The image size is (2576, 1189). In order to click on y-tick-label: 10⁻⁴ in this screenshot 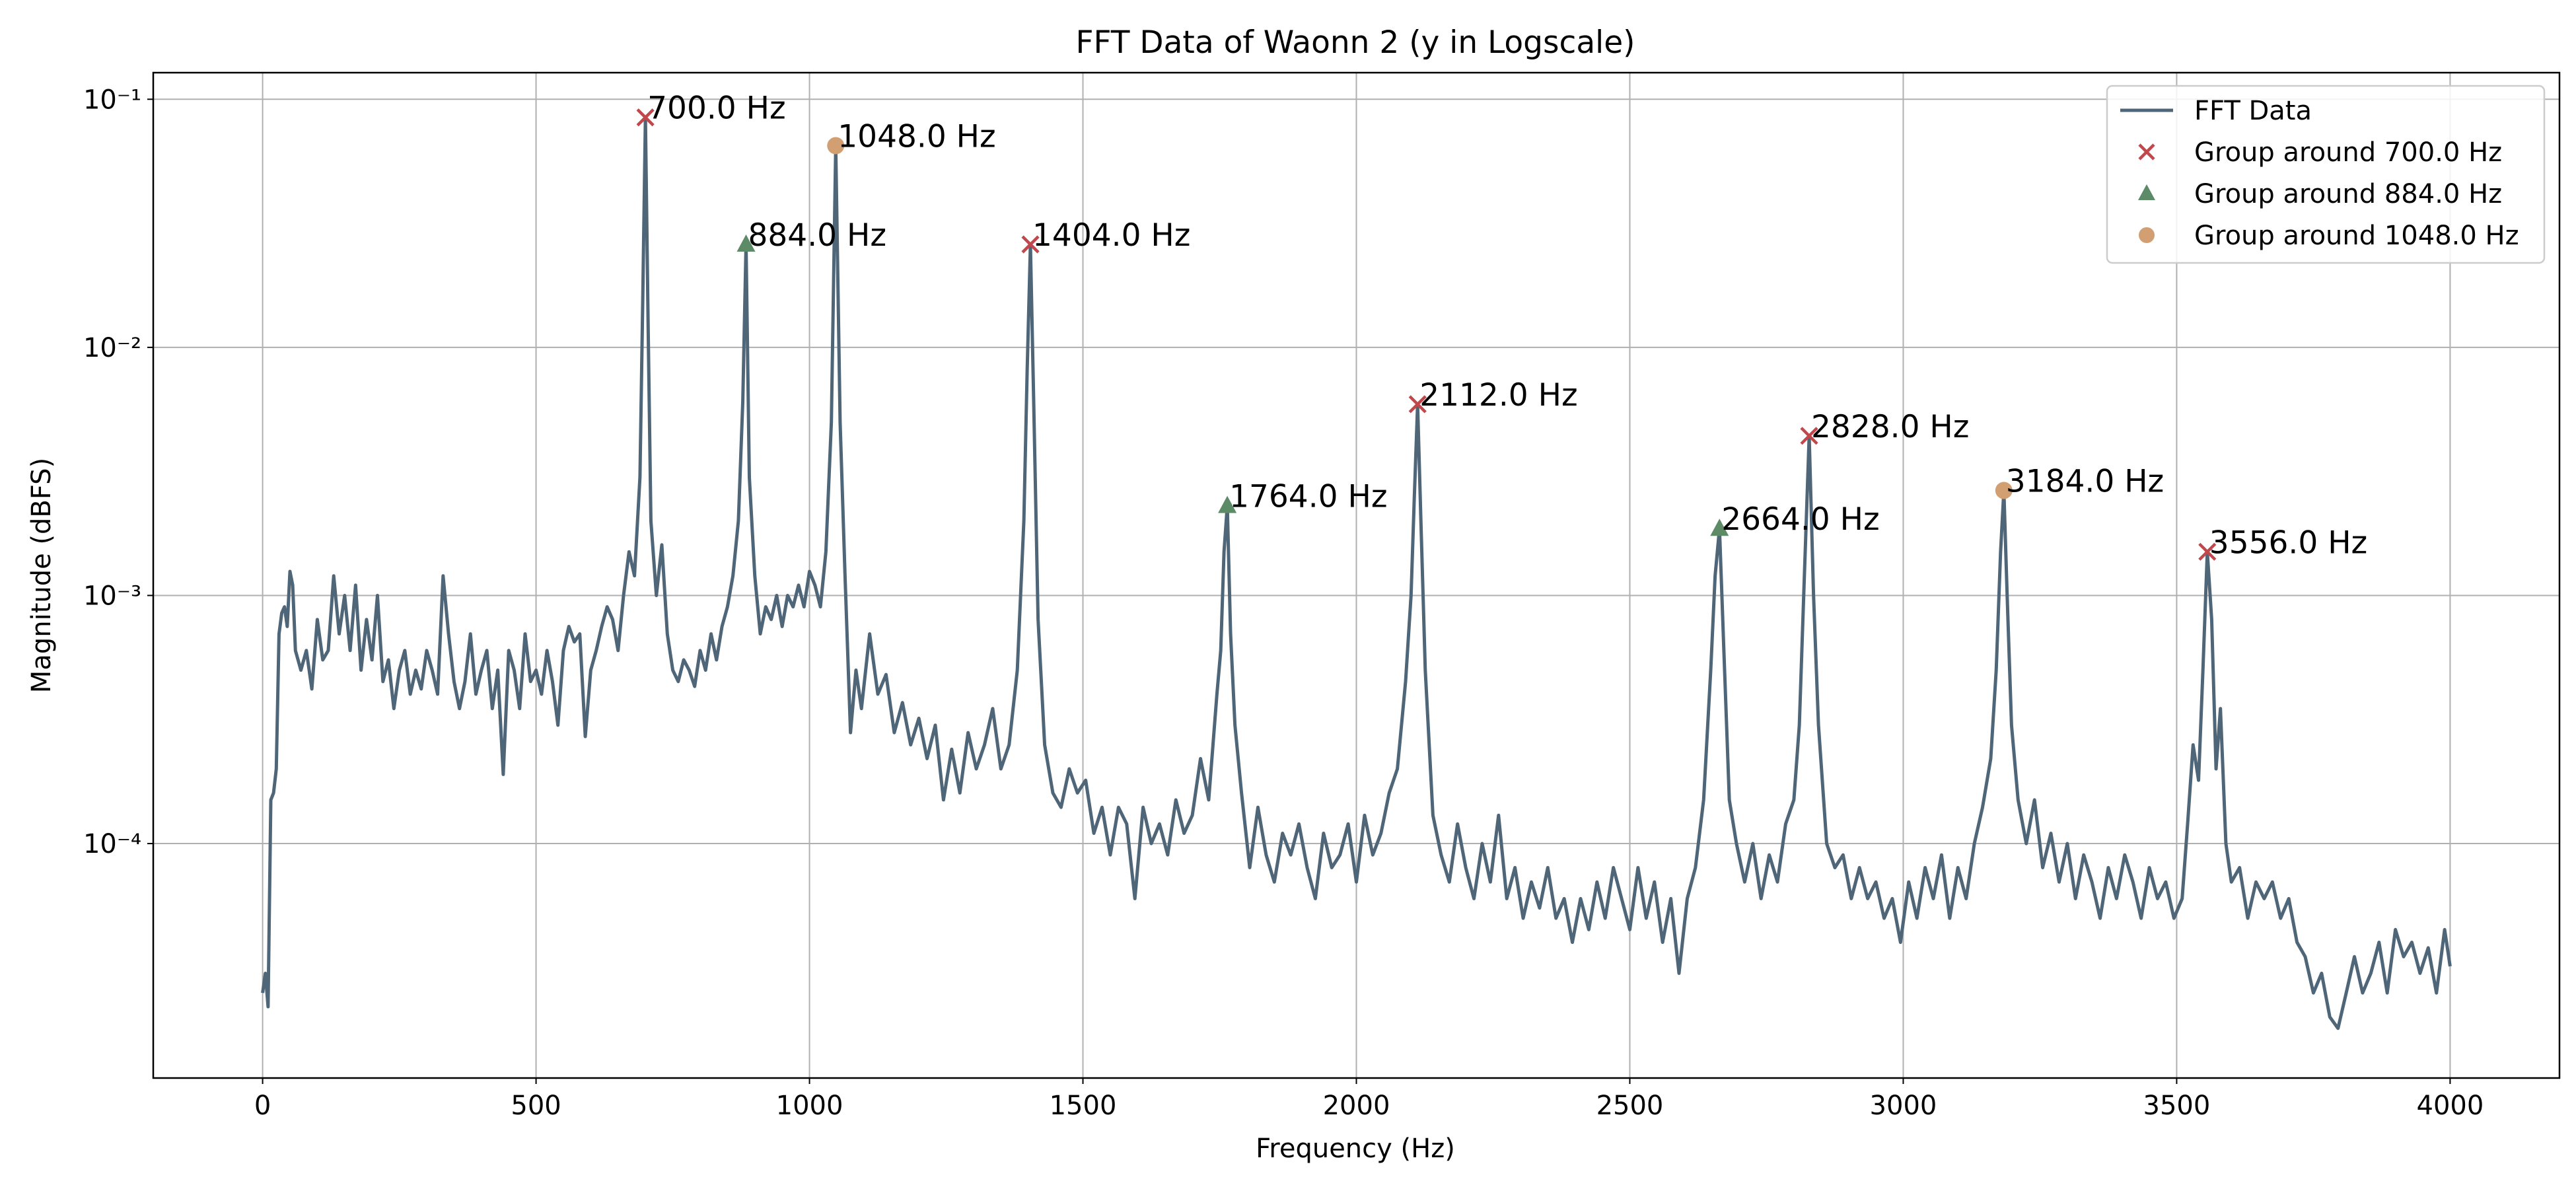, I will do `click(112, 844)`.